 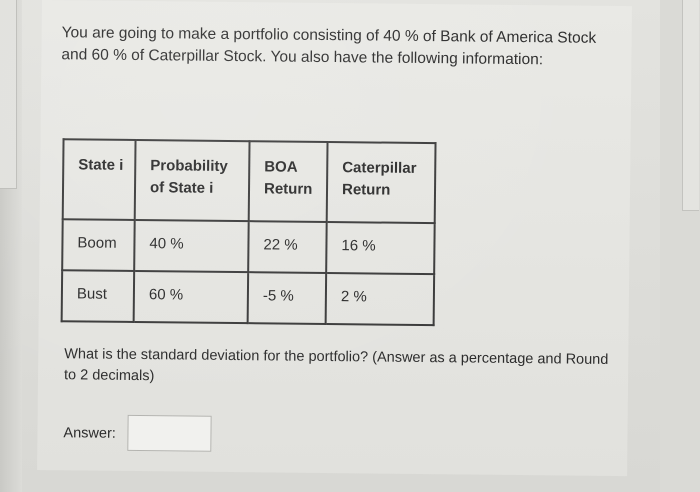 I want to click on left-panel-edge, so click(x=8, y=94).